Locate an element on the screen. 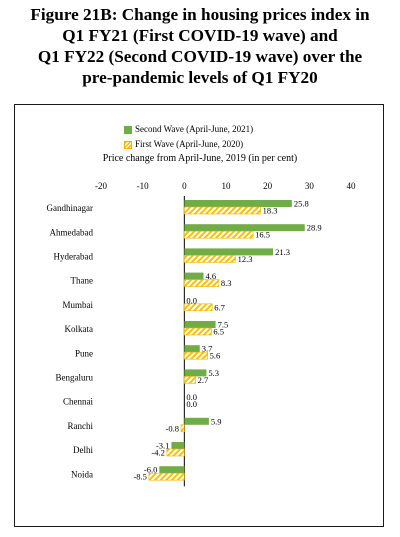 The image size is (400, 537). data-label-first-wave: 6.7 is located at coordinates (219, 307).